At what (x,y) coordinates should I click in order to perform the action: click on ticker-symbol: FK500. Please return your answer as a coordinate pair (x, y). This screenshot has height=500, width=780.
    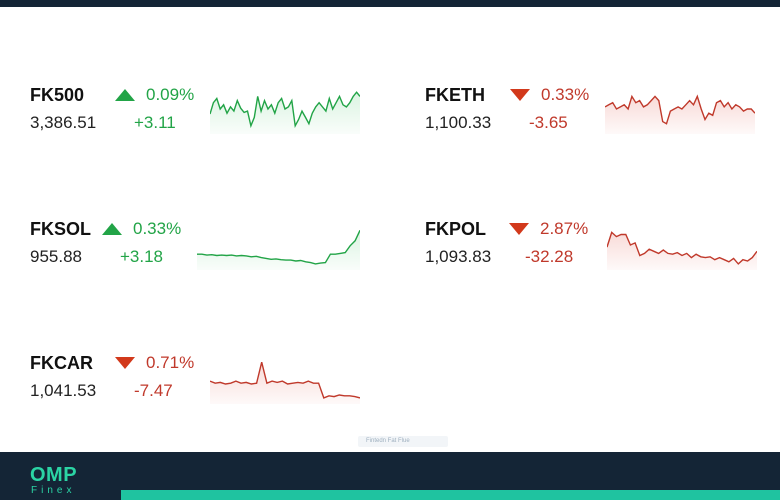
    Looking at the image, I should click on (57, 95).